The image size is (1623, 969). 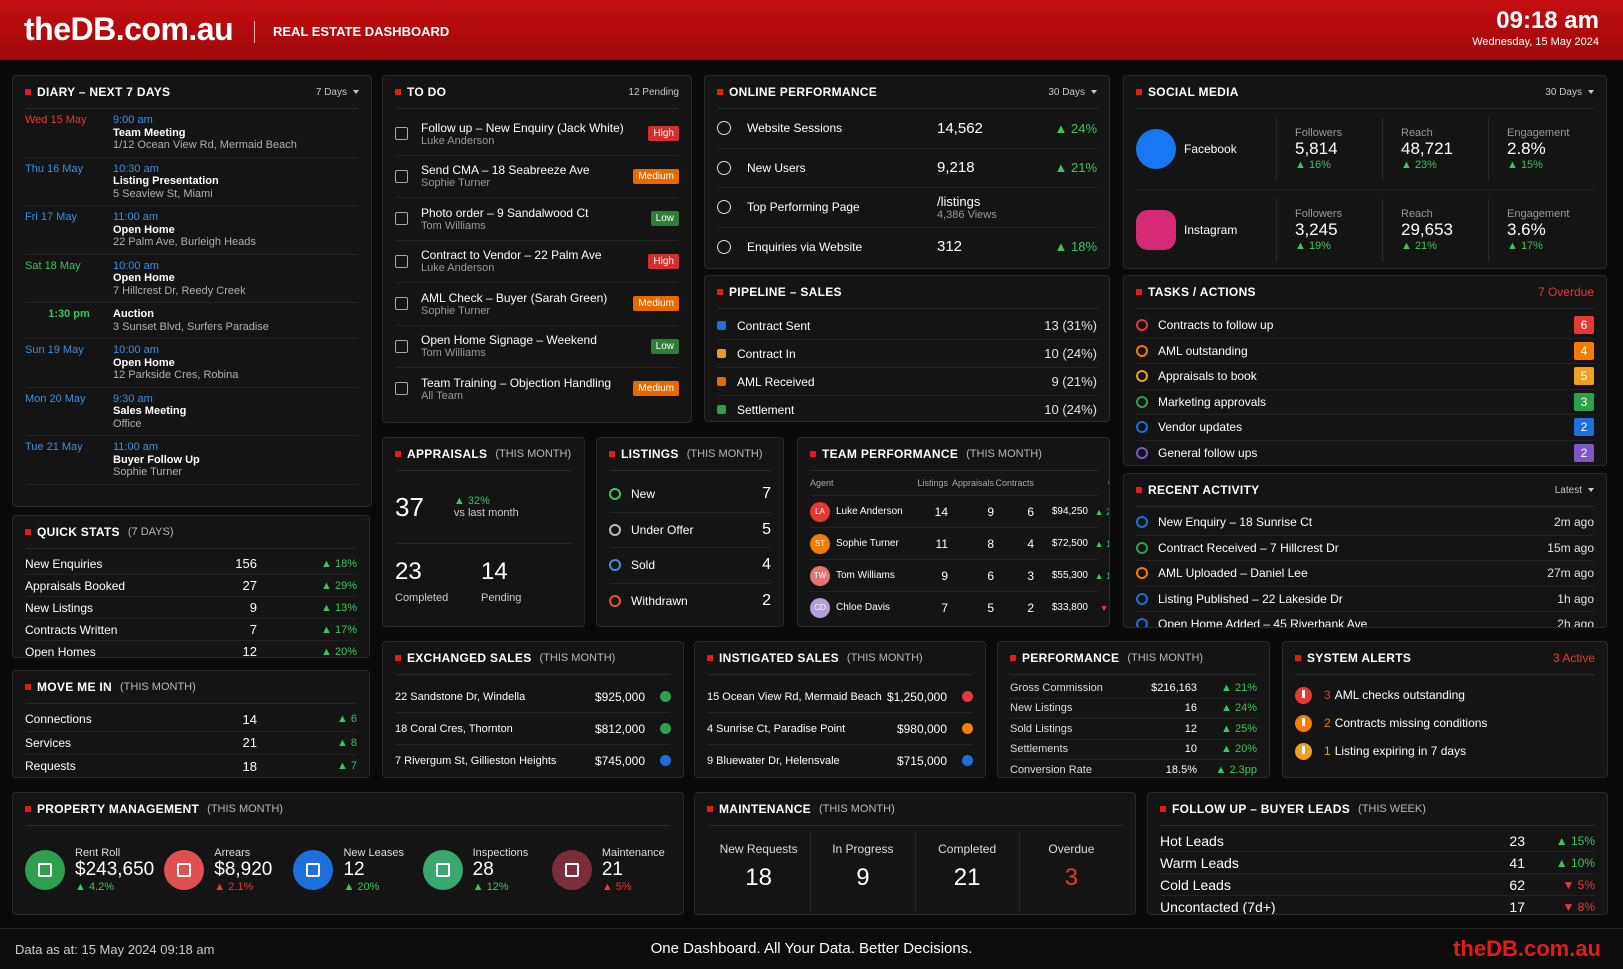 What do you see at coordinates (1248, 547) in the screenshot?
I see `label: Contract Received – 7 Hillcrest Dr` at bounding box center [1248, 547].